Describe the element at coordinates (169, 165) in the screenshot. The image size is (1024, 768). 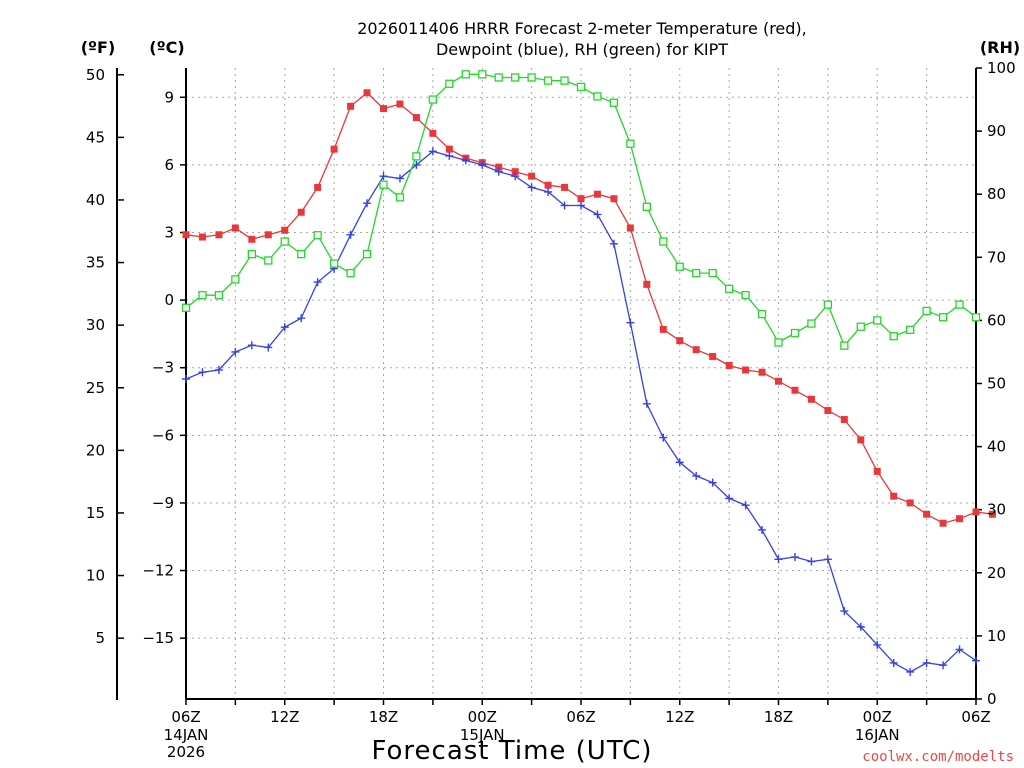
I see `celsius-tick-label: 6` at that location.